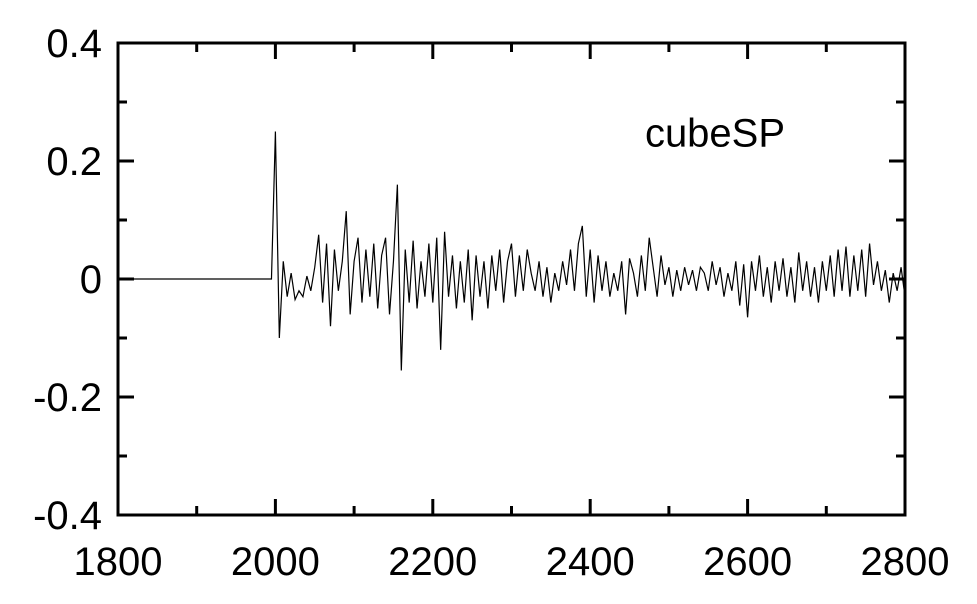  What do you see at coordinates (590, 562) in the screenshot?
I see `x-tick-label: 2400` at bounding box center [590, 562].